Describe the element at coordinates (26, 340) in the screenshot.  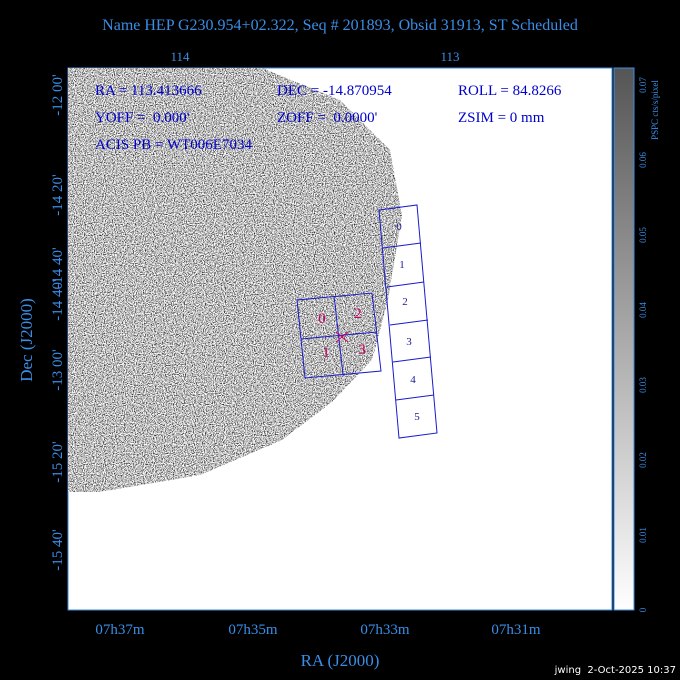
I see `y-axis-title: Dec (J2000)` at that location.